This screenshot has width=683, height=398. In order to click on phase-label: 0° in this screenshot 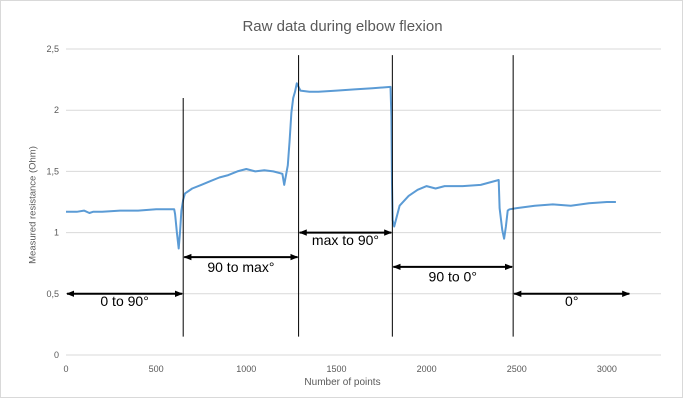, I will do `click(571, 301)`.